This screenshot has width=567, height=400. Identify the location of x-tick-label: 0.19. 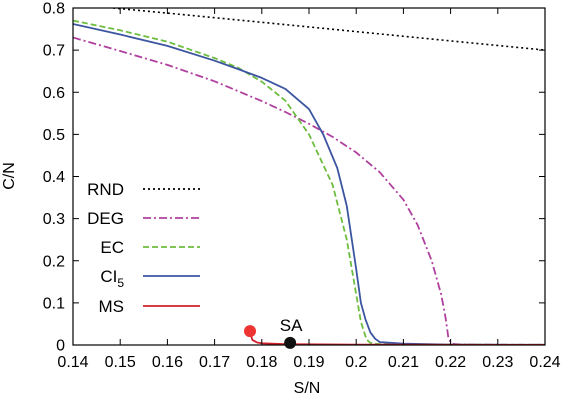
(308, 362).